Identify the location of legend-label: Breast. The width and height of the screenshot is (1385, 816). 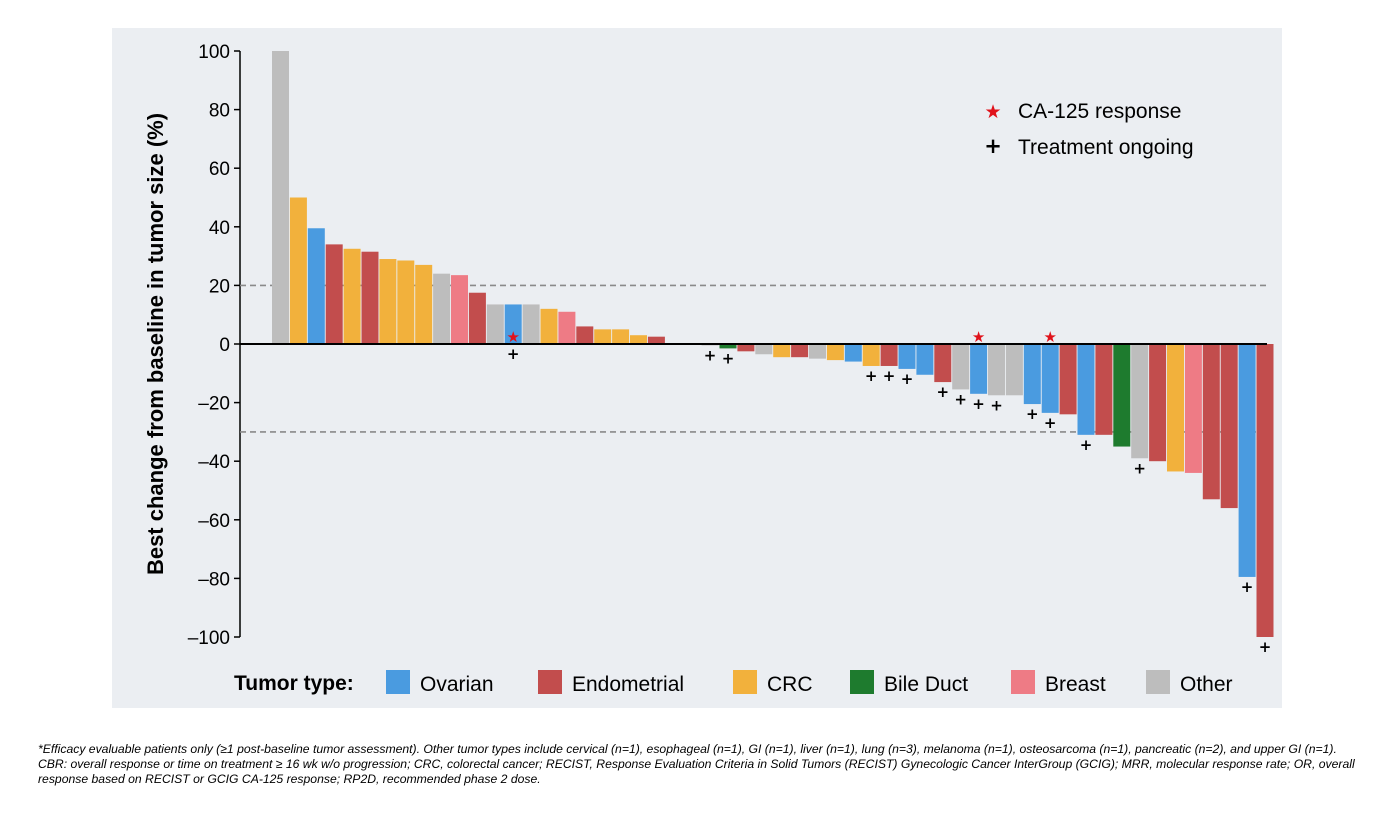
(1075, 684).